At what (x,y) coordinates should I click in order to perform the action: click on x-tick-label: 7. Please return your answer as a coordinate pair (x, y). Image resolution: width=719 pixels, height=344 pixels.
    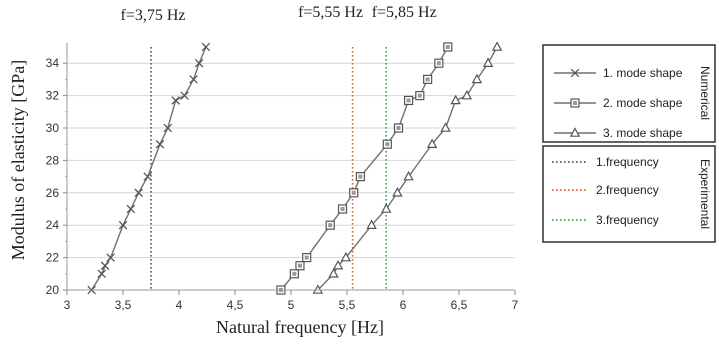
    Looking at the image, I should click on (515, 305).